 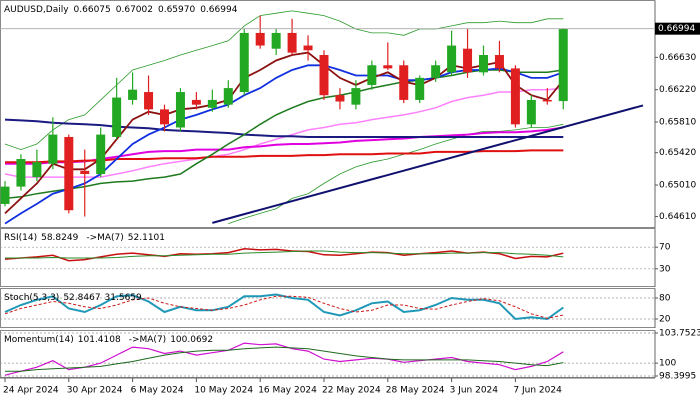 I want to click on x-tick-label: 30 Apr 2024, so click(x=95, y=391).